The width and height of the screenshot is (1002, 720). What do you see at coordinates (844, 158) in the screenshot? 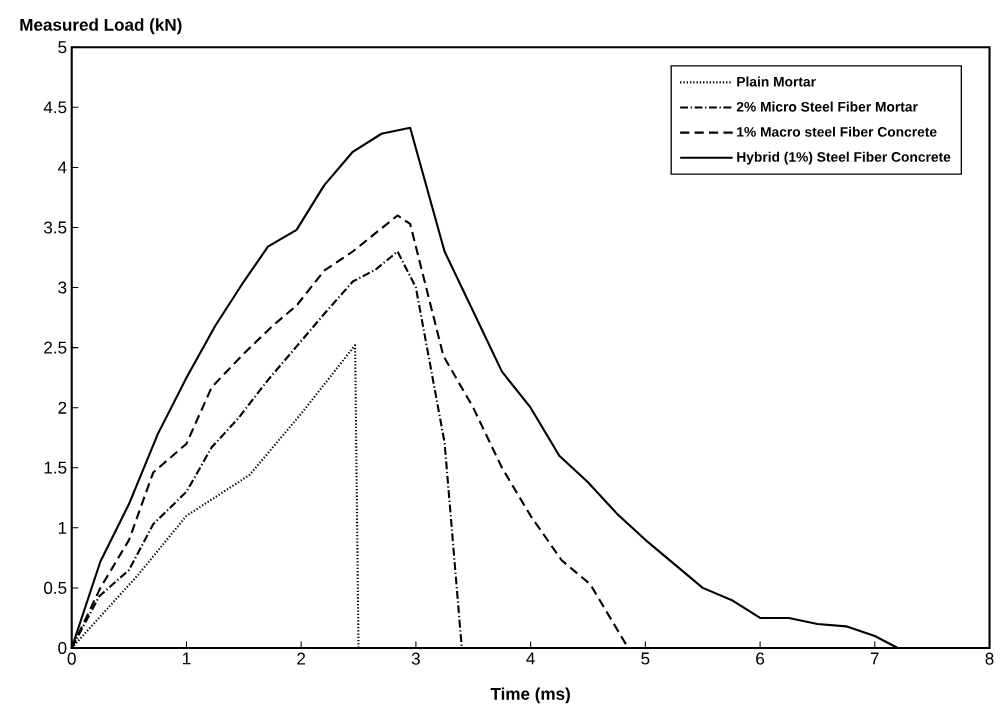
I see `legend-label: Hybrid (1%) Steel Fiber Concrete` at bounding box center [844, 158].